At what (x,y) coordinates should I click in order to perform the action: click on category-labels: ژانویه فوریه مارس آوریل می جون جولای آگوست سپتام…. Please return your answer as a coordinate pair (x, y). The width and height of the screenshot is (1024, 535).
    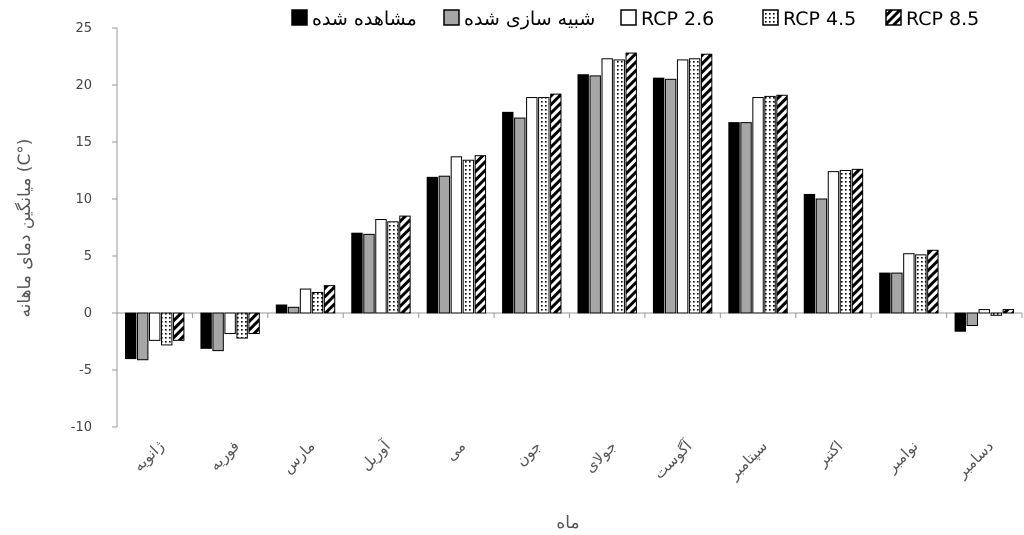
    Looking at the image, I should click on (563, 461).